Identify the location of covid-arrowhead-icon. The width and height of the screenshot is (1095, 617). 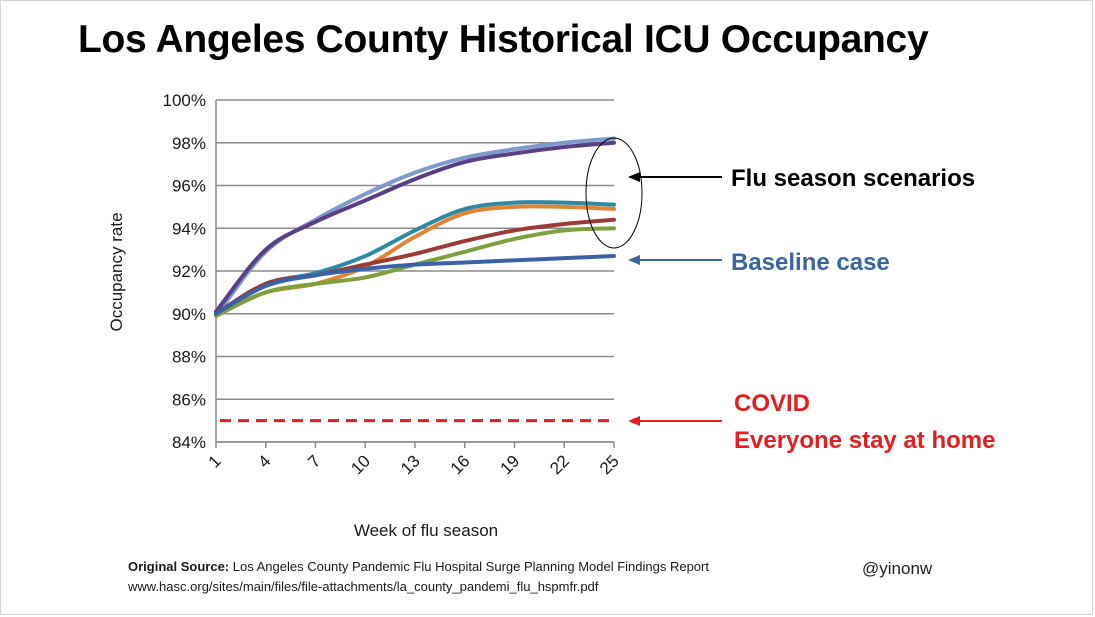
(634, 421).